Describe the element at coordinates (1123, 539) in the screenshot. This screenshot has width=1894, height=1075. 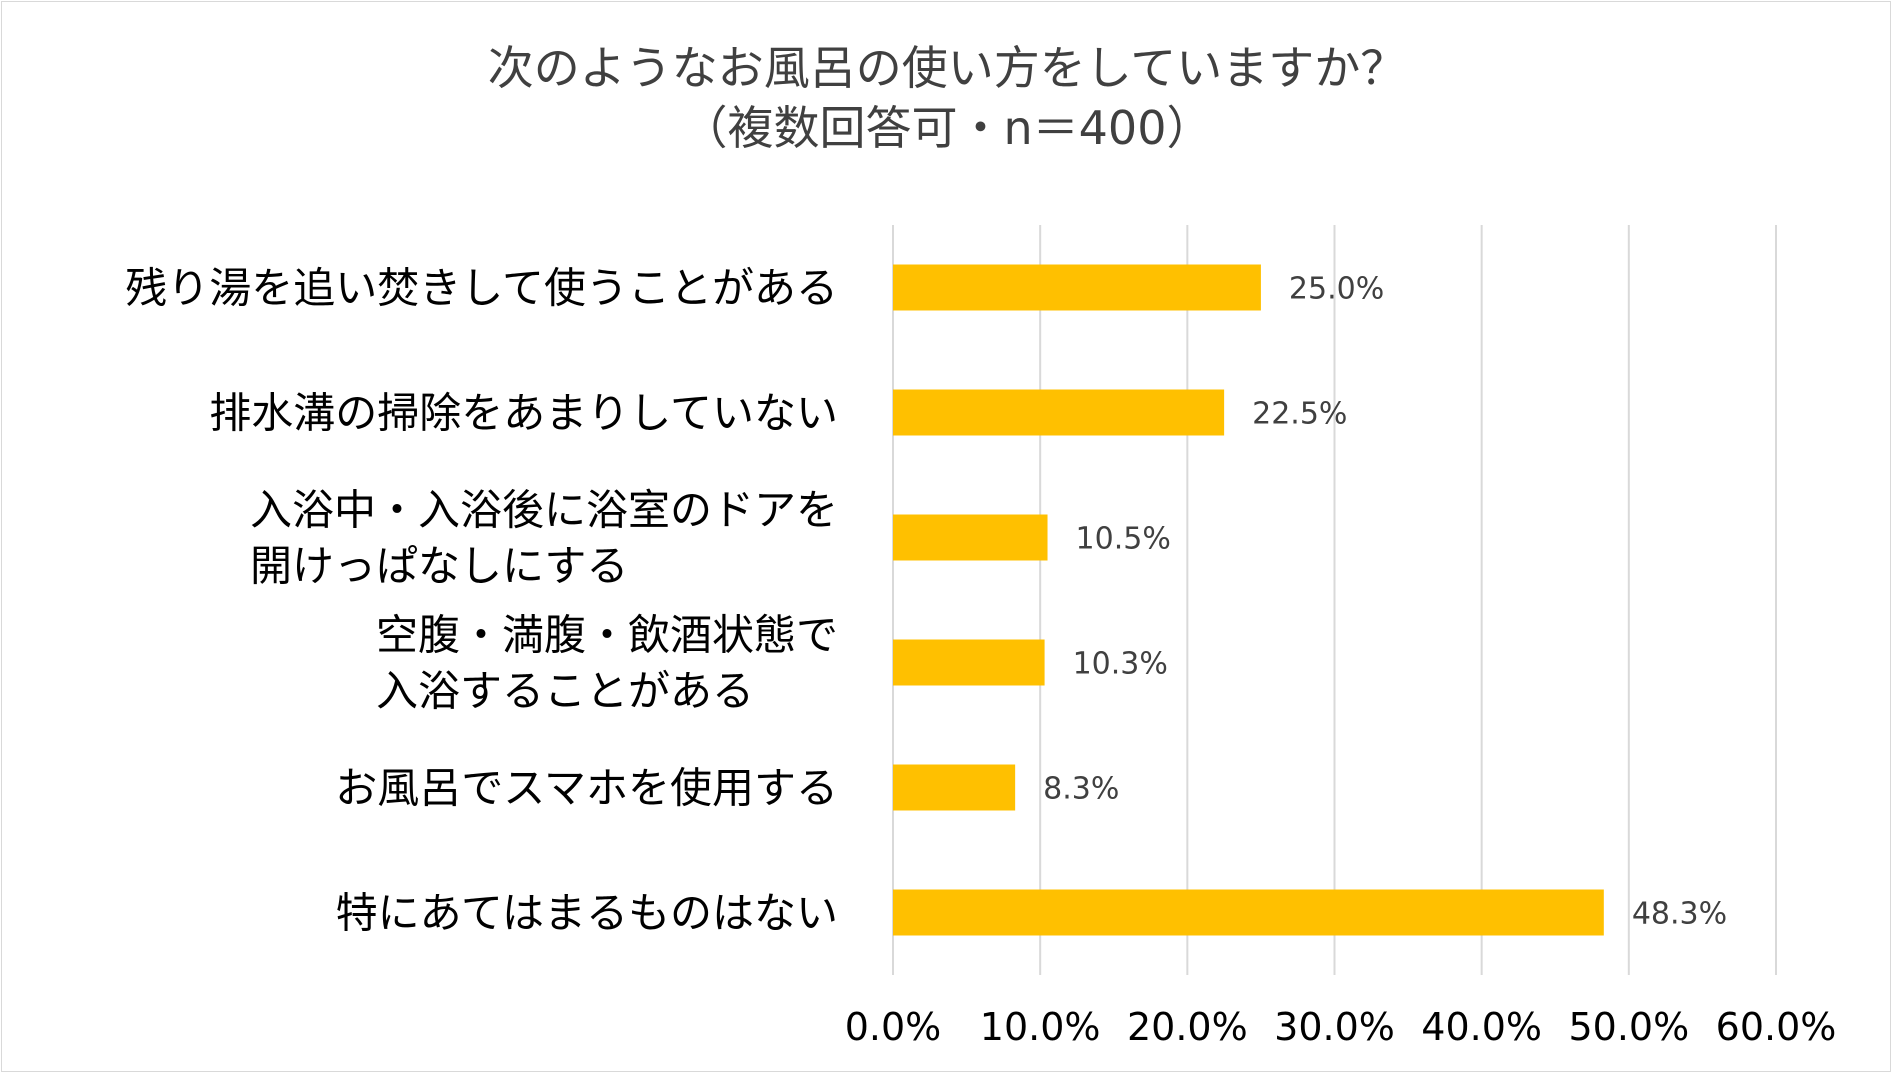
I see `data-label-2: 10.5%` at that location.